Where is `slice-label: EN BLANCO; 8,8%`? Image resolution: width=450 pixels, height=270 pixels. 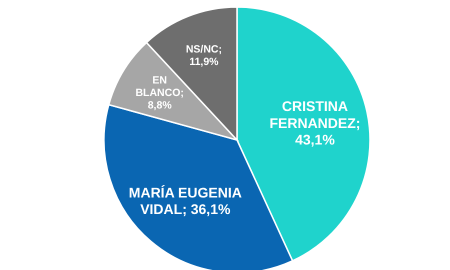 slice-label: EN BLANCO; 8,8% is located at coordinates (159, 93).